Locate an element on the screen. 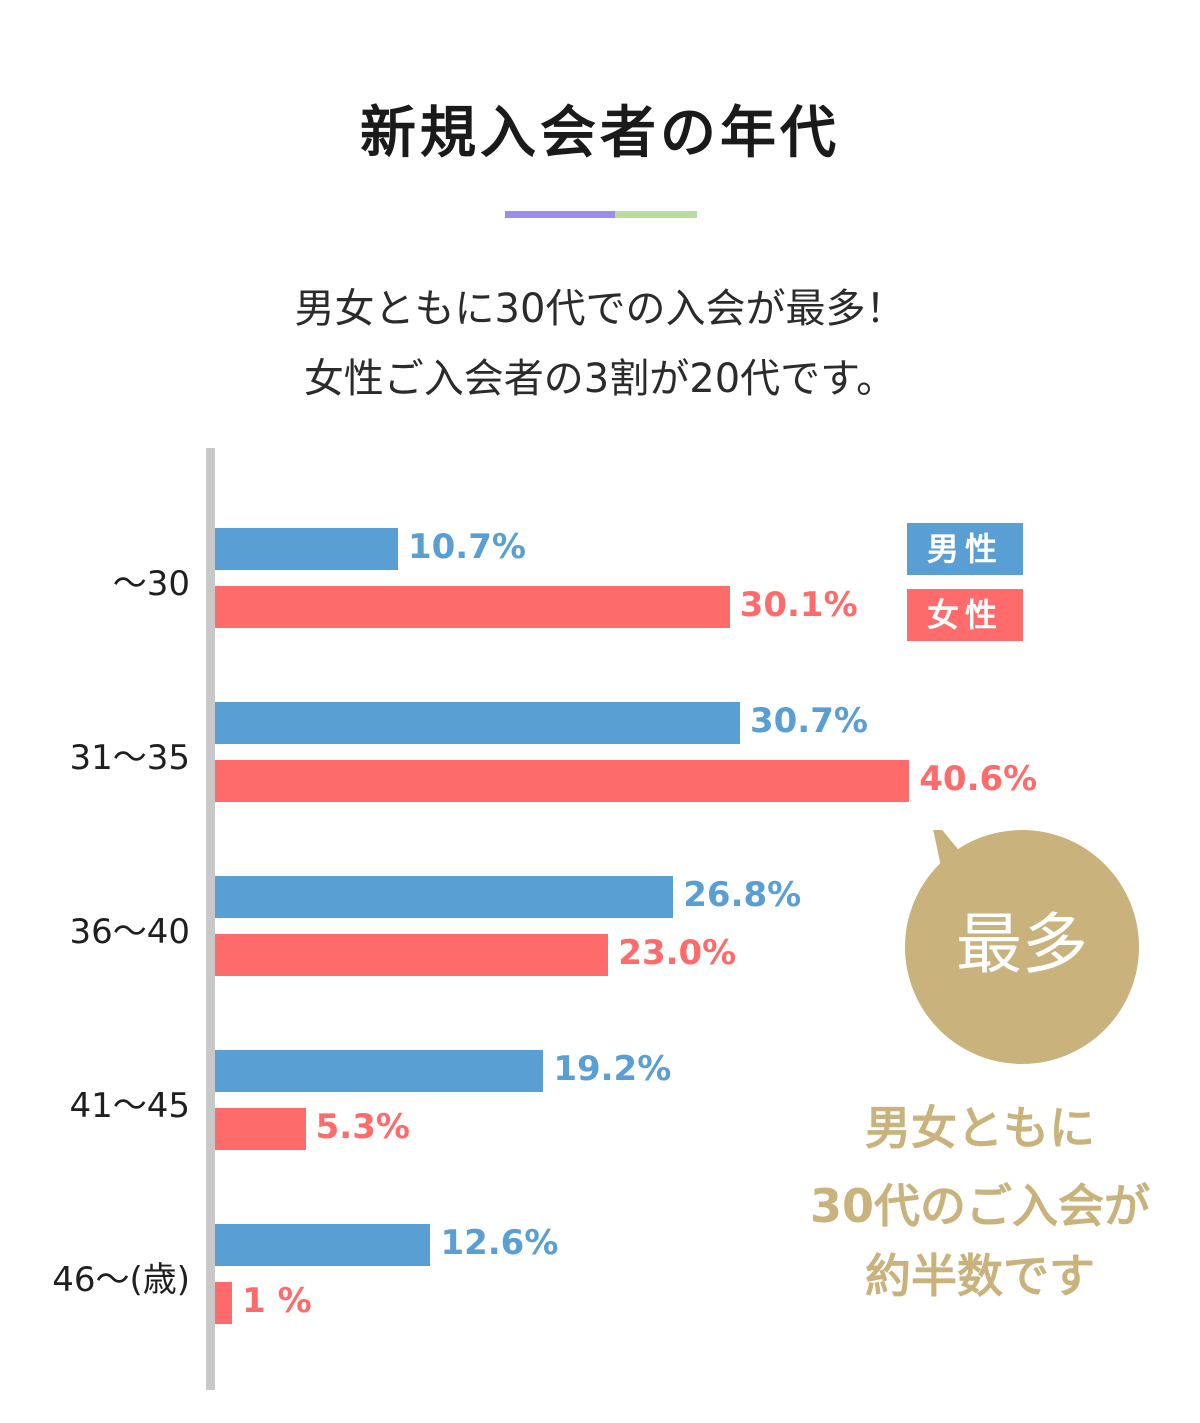  category-label-under-30: ～30 is located at coordinates (151, 584).